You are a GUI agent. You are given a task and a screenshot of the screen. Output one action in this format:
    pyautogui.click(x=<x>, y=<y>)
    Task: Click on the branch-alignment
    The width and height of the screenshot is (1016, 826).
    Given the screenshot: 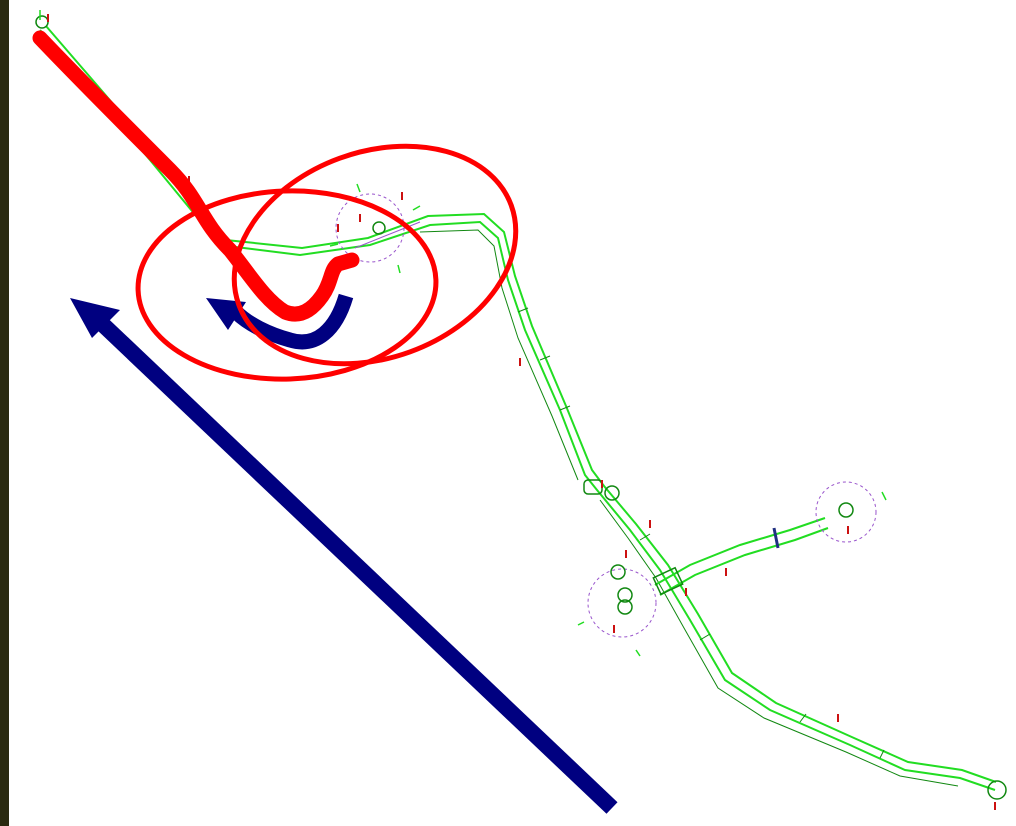 What is the action you would take?
    pyautogui.click(x=740, y=556)
    